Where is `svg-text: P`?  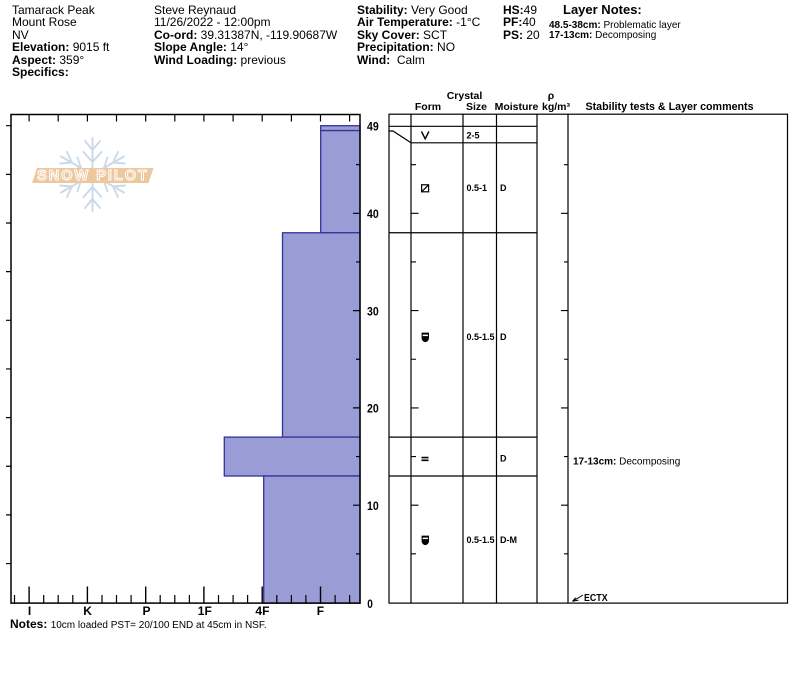
svg-text: P is located at coordinates (146, 611).